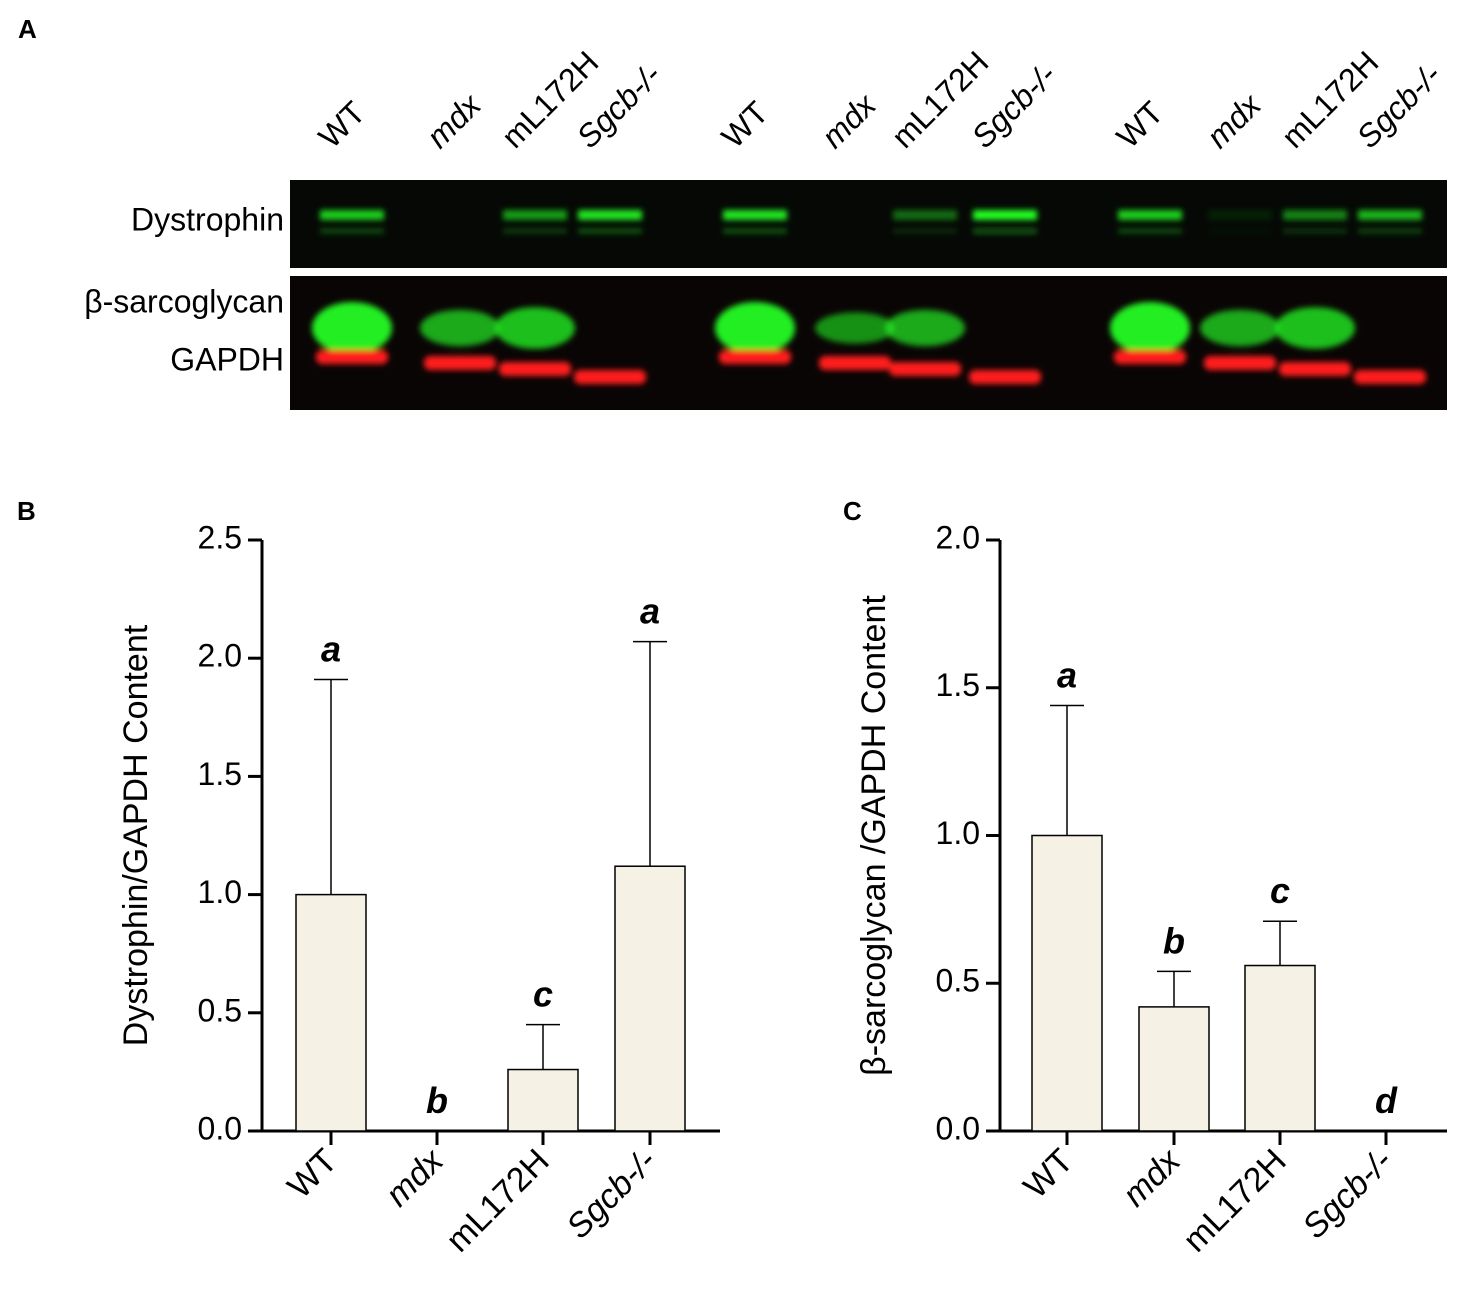  What do you see at coordinates (184, 301) in the screenshot?
I see `row-label: β-sarcoglycan` at bounding box center [184, 301].